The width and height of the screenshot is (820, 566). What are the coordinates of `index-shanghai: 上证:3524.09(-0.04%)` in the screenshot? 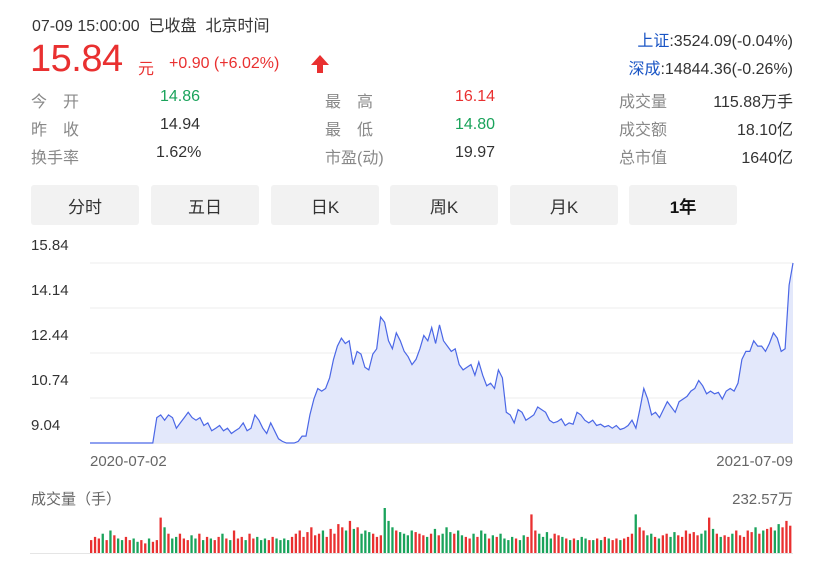 It's located at (715, 39).